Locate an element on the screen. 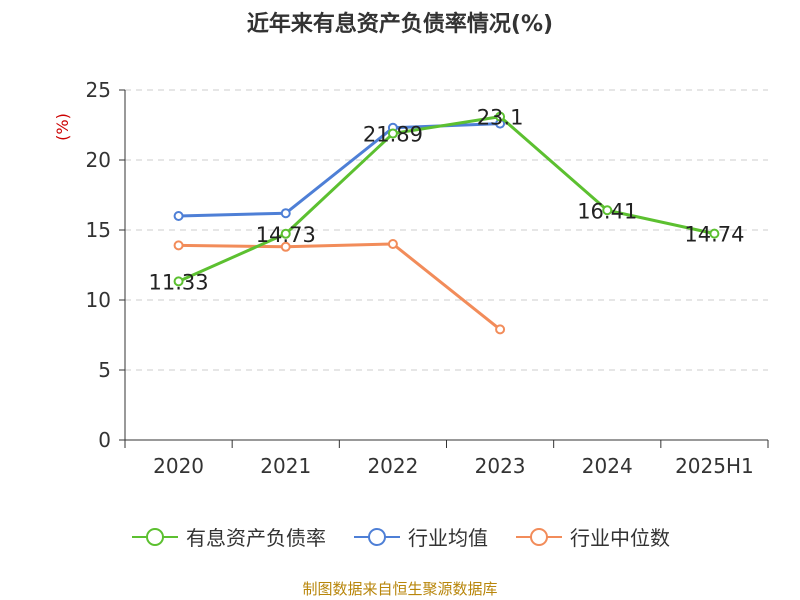 This screenshot has width=800, height=600. x-tick-label: 2024 is located at coordinates (607, 466).